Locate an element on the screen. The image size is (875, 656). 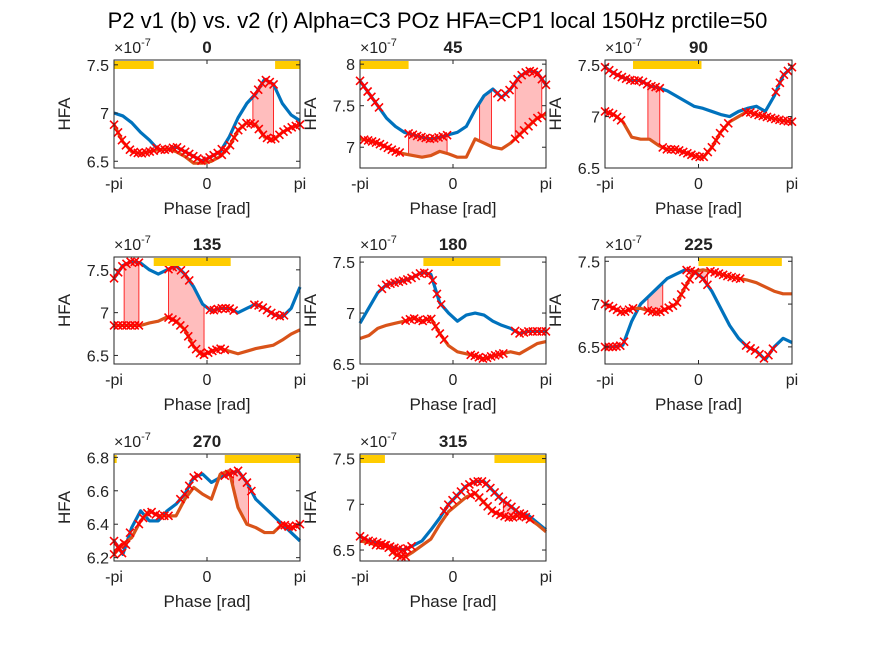
y-tick-label: 6.2 is located at coordinates (98, 559).